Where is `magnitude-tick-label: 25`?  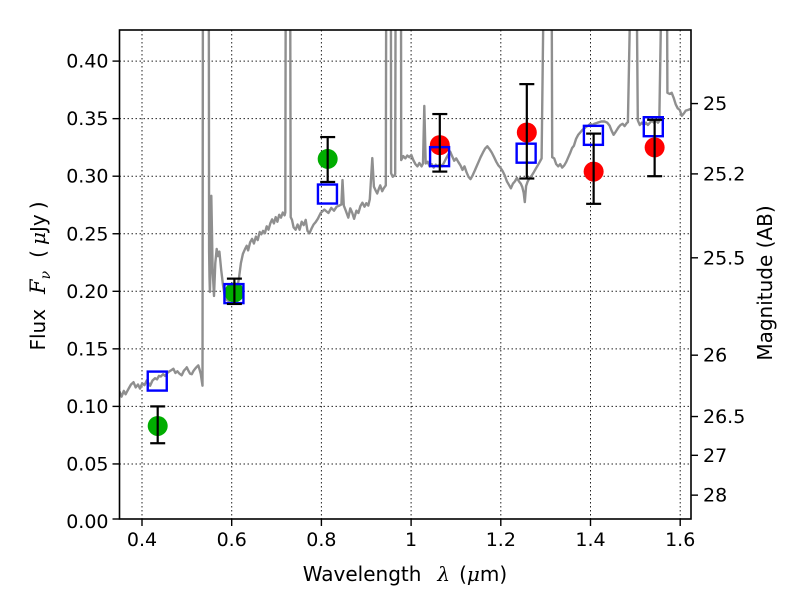
magnitude-tick-label: 25 is located at coordinates (715, 104).